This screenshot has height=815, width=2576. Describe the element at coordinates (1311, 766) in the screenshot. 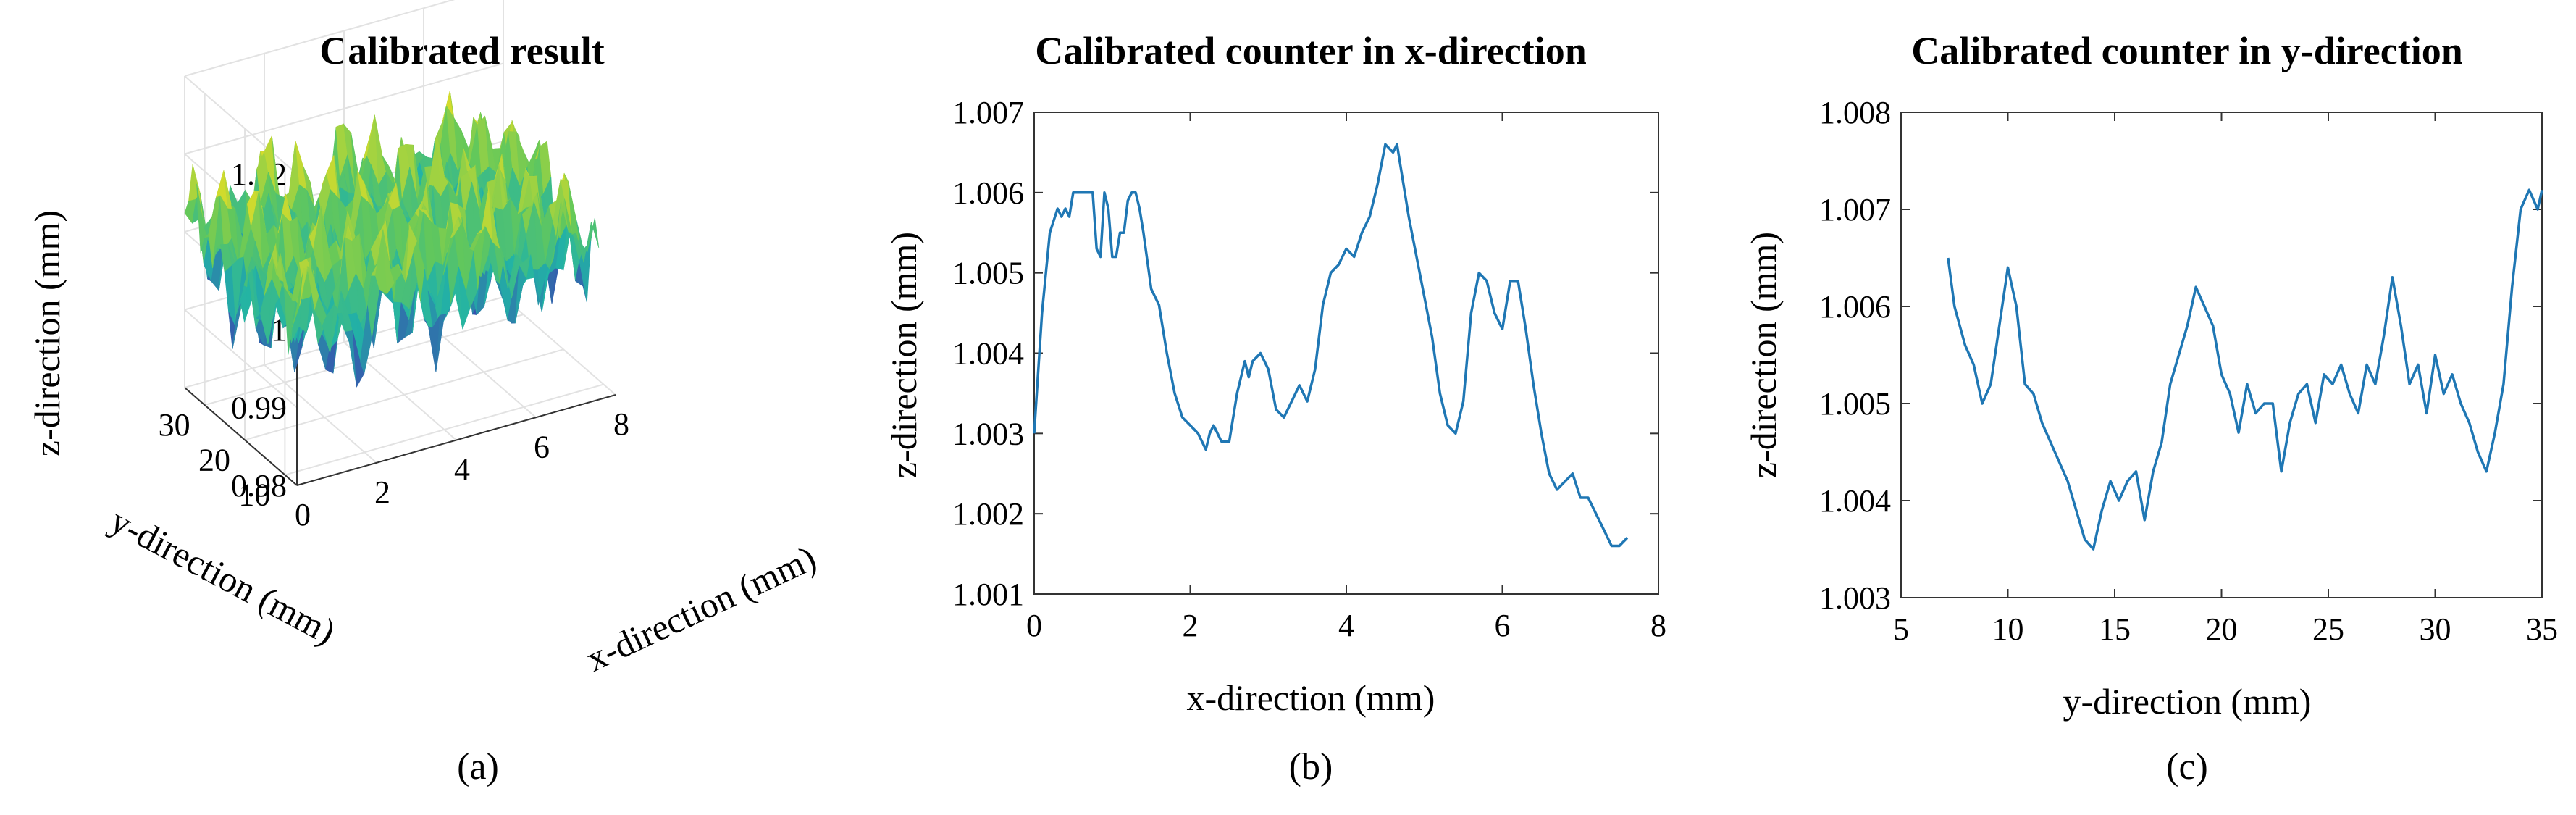

I see `figure-caption: (b)` at that location.